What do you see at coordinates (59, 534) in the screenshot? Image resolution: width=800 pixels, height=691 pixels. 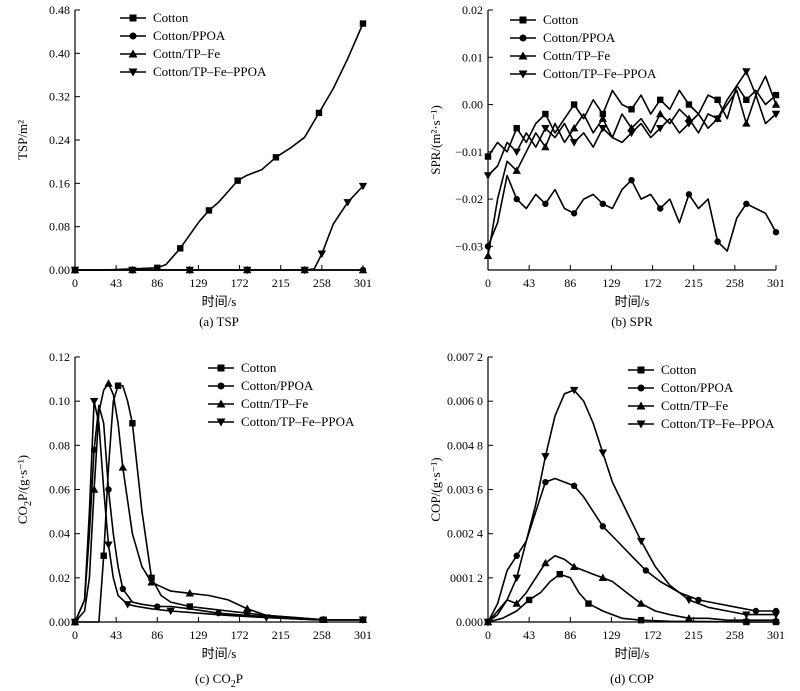 I see `y-tick-label: 0.04` at bounding box center [59, 534].